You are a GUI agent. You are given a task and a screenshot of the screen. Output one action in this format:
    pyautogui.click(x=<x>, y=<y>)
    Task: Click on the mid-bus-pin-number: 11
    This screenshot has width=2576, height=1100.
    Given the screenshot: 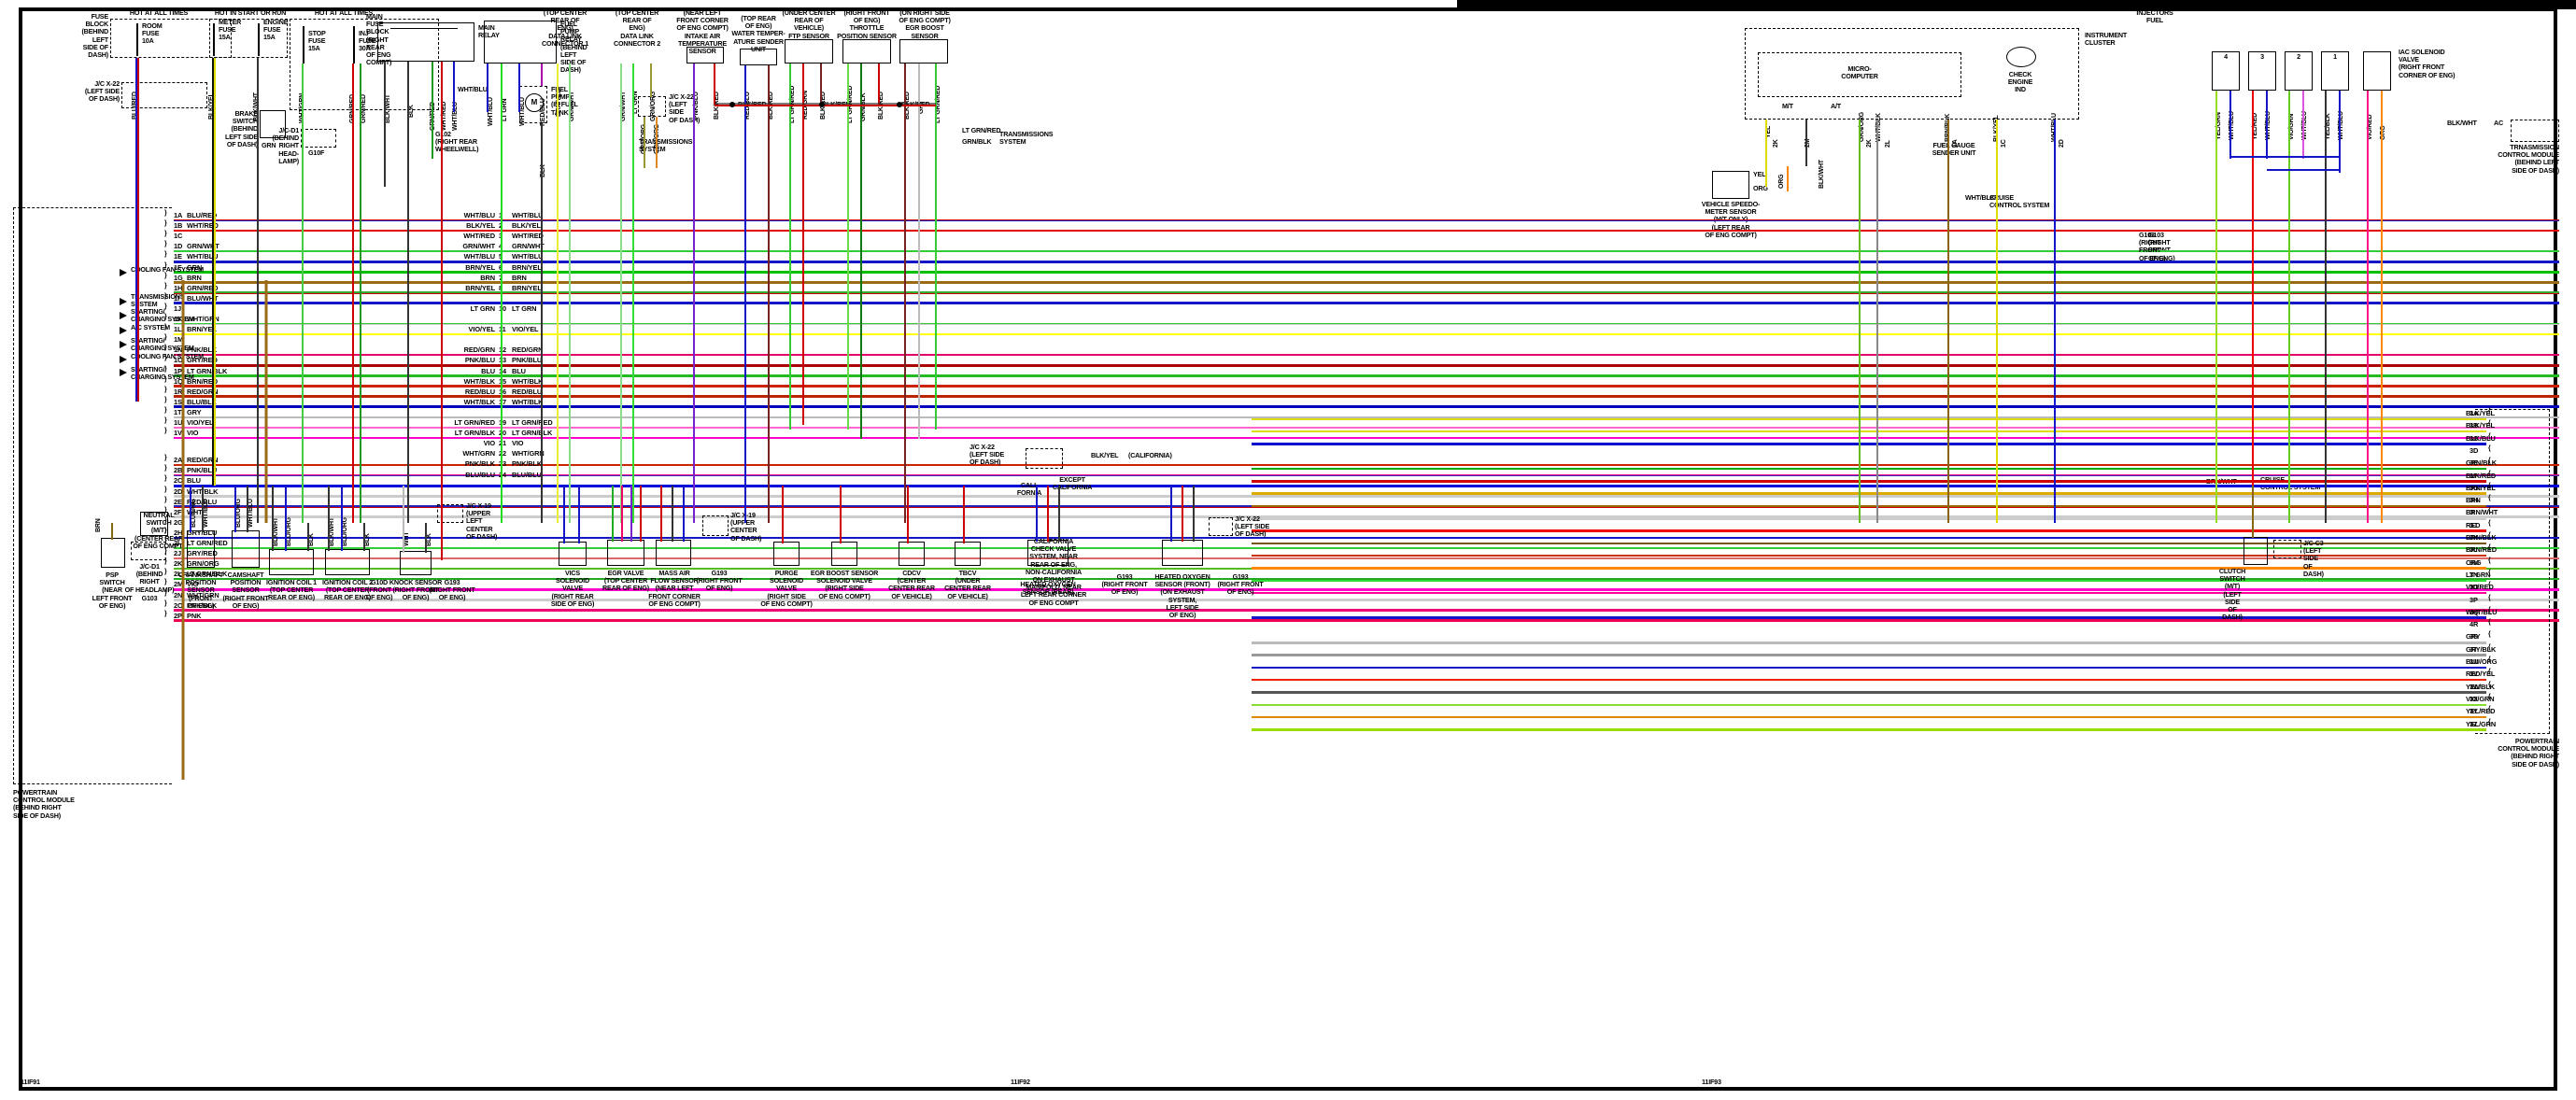 What is the action you would take?
    pyautogui.click(x=503, y=329)
    